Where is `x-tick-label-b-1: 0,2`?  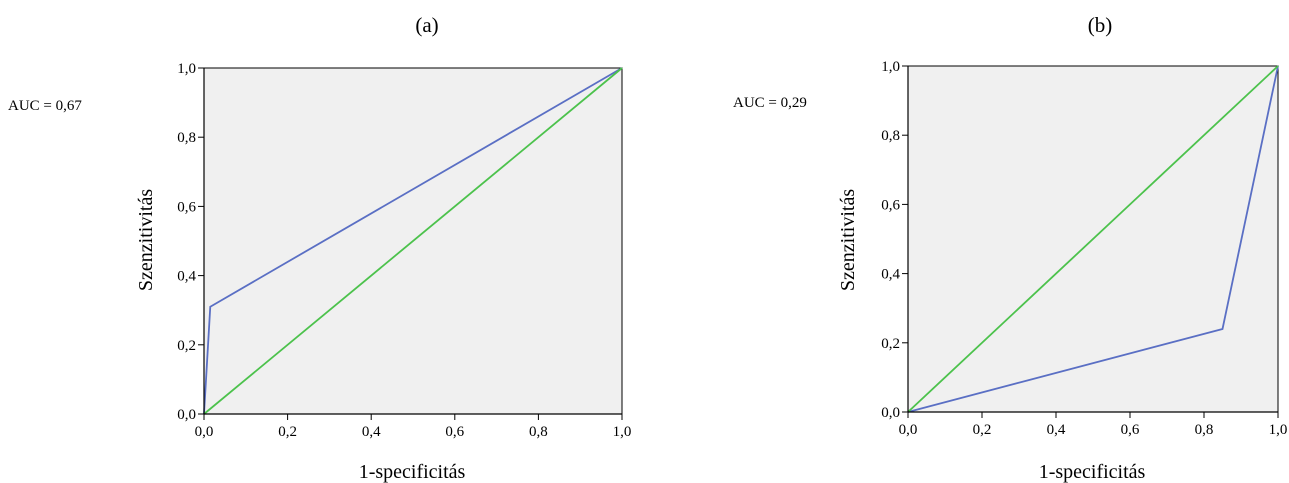
x-tick-label-b-1: 0,2 is located at coordinates (982, 430).